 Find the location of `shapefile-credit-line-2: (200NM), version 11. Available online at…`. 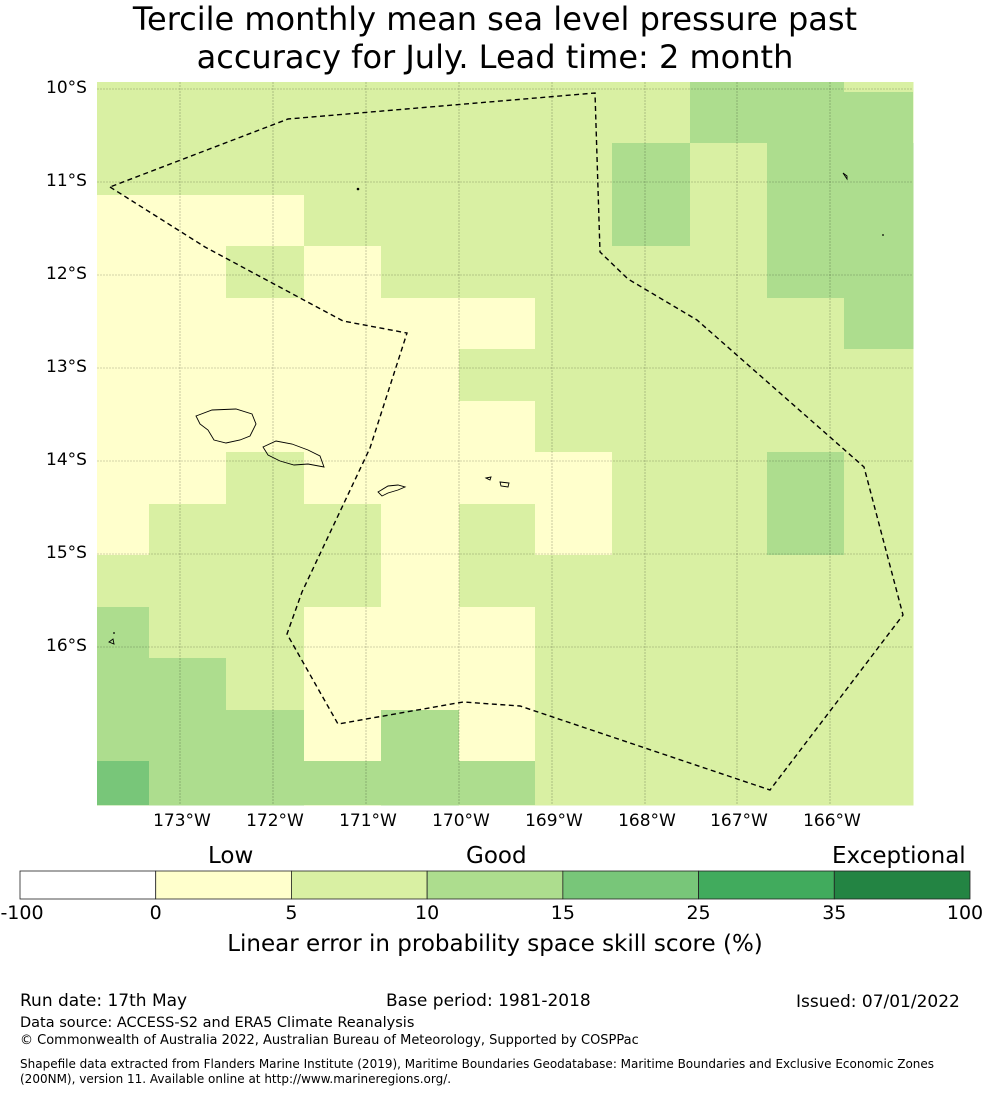

shapefile-credit-line-2: (200NM), version 11. Available online at… is located at coordinates (236, 1079).